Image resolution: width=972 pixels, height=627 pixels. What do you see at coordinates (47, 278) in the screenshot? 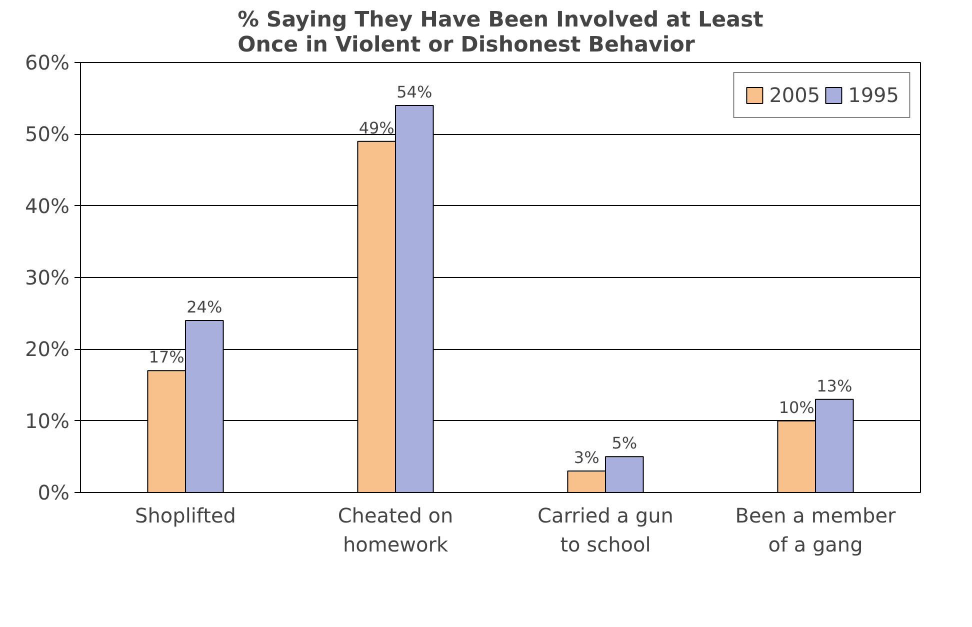
I see `y-tick-label: 30%` at bounding box center [47, 278].